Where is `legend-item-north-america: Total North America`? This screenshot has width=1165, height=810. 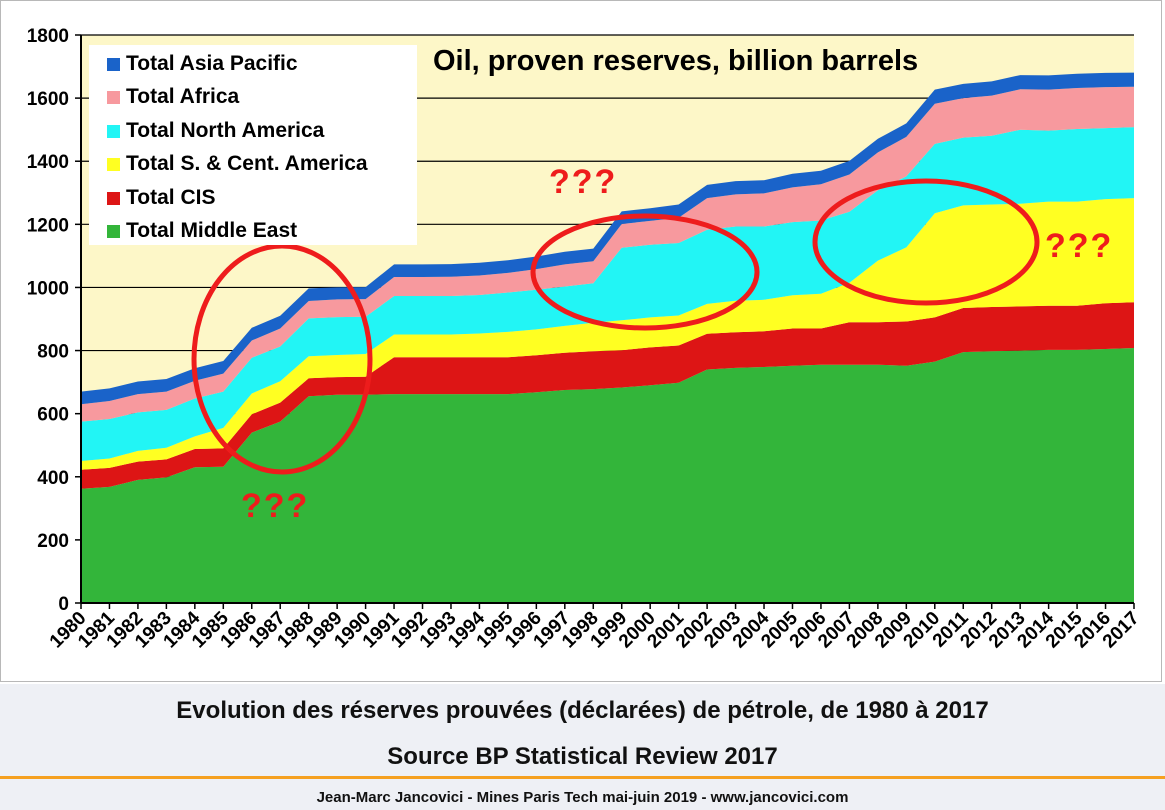 legend-item-north-america: Total North America is located at coordinates (215, 131).